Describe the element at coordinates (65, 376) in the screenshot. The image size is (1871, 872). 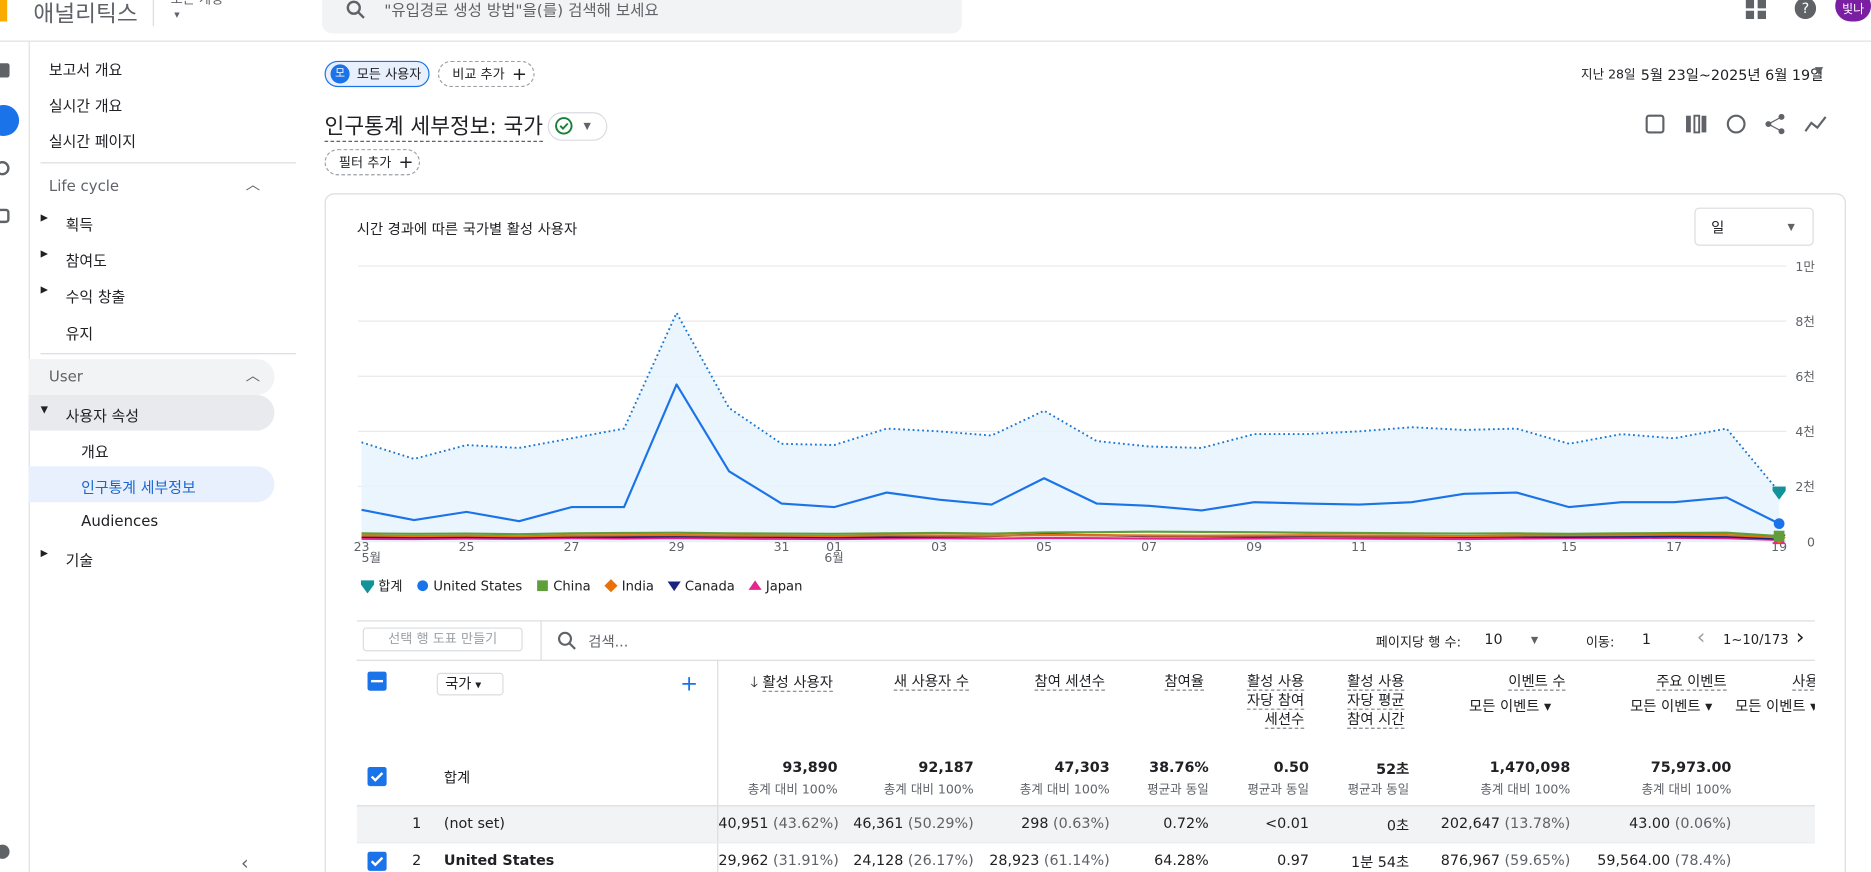
I see `section-title: User` at that location.